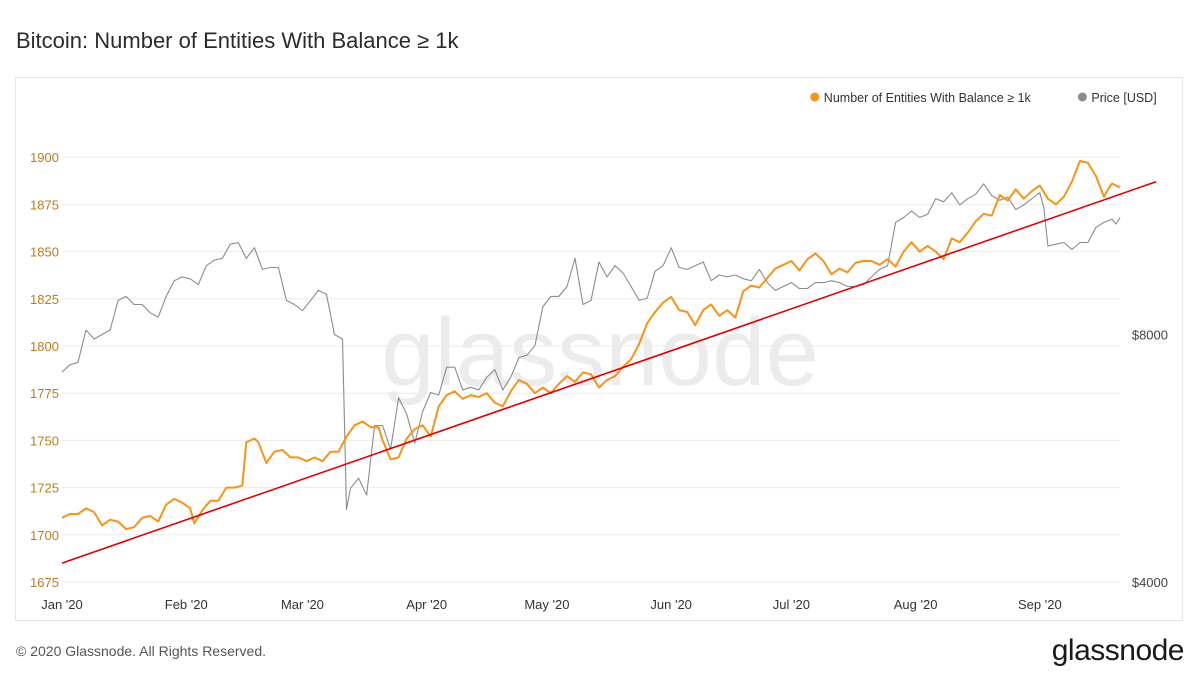  Describe the element at coordinates (1118, 650) in the screenshot. I see `brand-logo: glassnode` at that location.